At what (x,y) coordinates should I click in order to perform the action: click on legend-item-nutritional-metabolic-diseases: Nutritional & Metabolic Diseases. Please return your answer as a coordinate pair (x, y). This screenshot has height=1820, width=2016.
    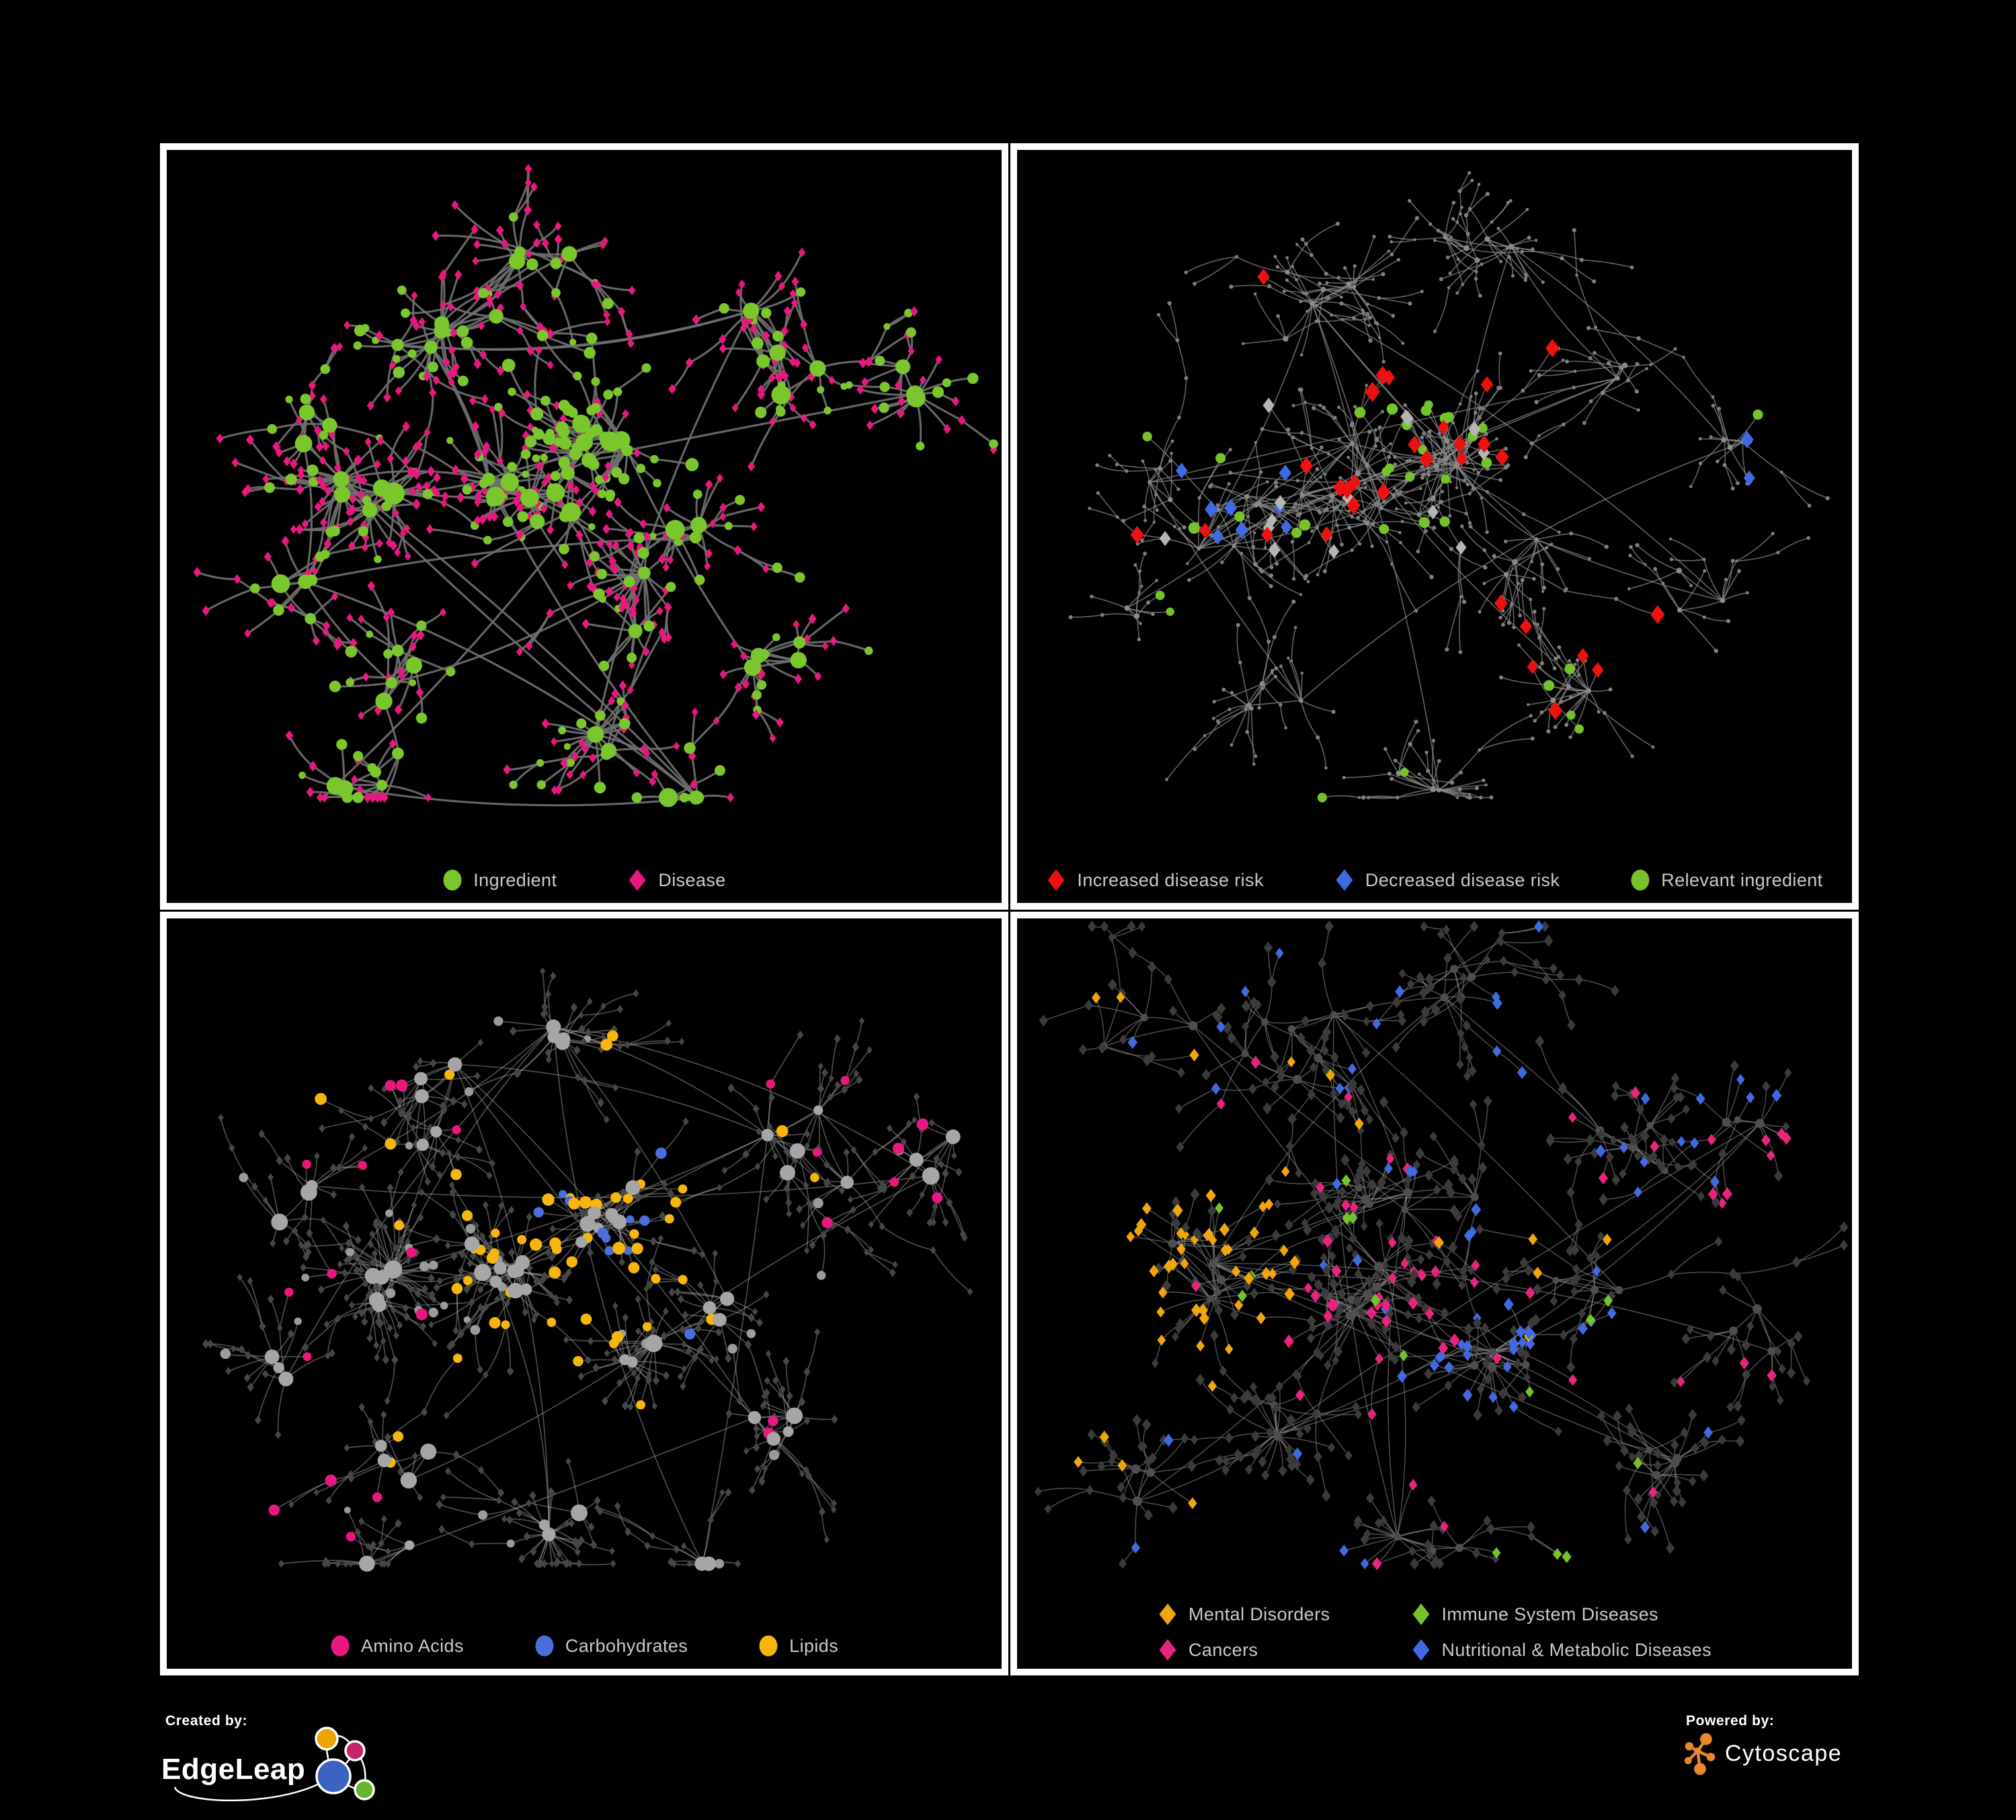
    Looking at the image, I should click on (1561, 1650).